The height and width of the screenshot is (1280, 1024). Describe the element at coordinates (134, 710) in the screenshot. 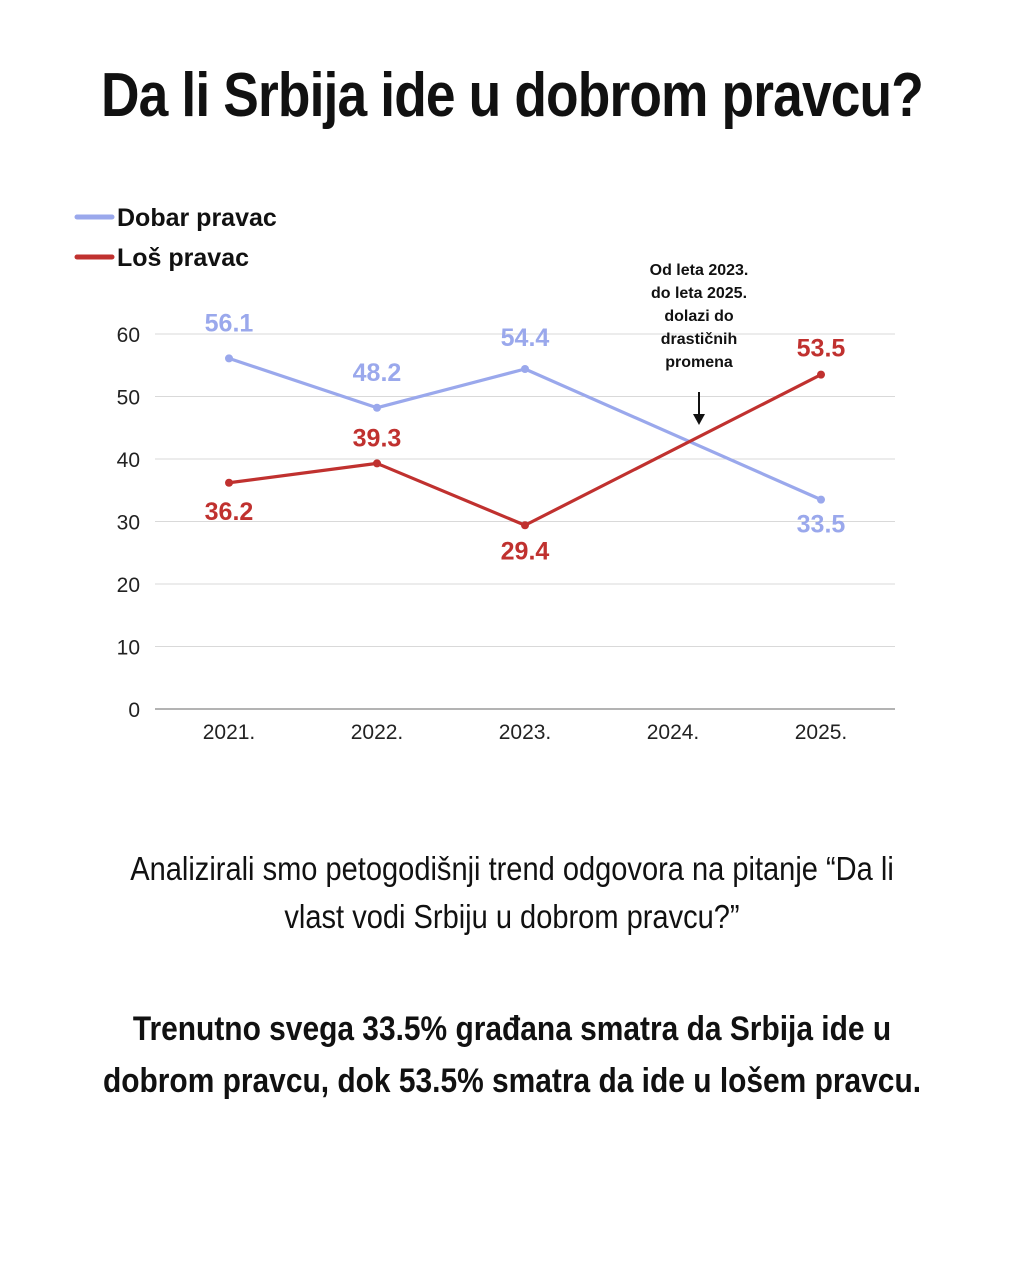

I see `y-tick-label: 0` at that location.